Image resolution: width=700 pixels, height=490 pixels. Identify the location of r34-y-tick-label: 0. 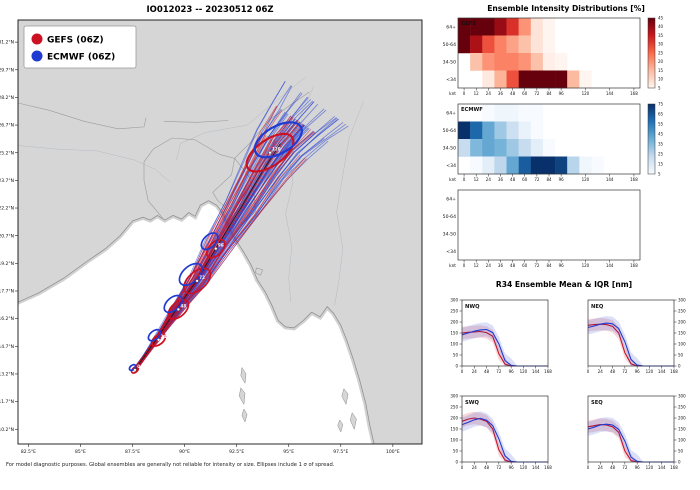
(679, 461).